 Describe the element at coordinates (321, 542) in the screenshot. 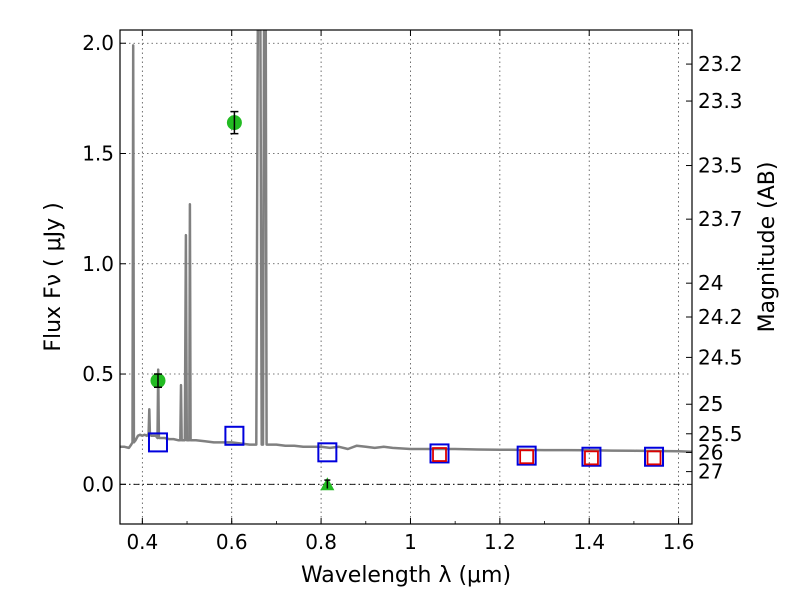

I see `x-tick-label: 0.8` at that location.